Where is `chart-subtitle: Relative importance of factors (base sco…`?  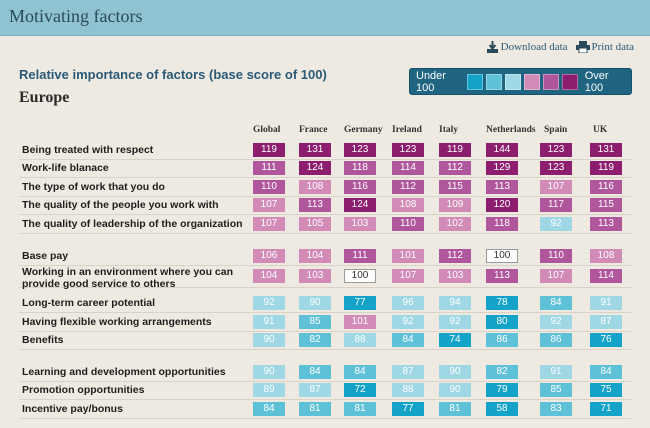 chart-subtitle: Relative importance of factors (base sco… is located at coordinates (173, 74).